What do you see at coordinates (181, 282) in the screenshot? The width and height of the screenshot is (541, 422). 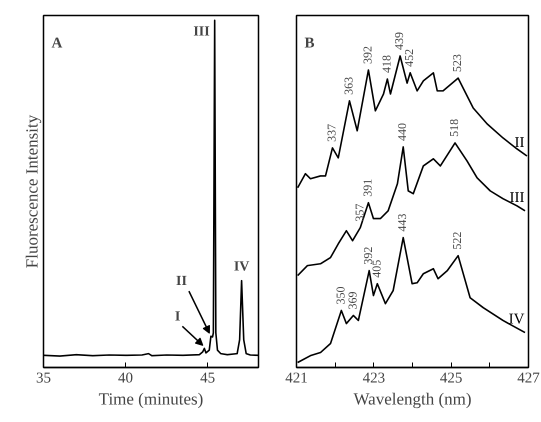 I see `annotation: II` at bounding box center [181, 282].